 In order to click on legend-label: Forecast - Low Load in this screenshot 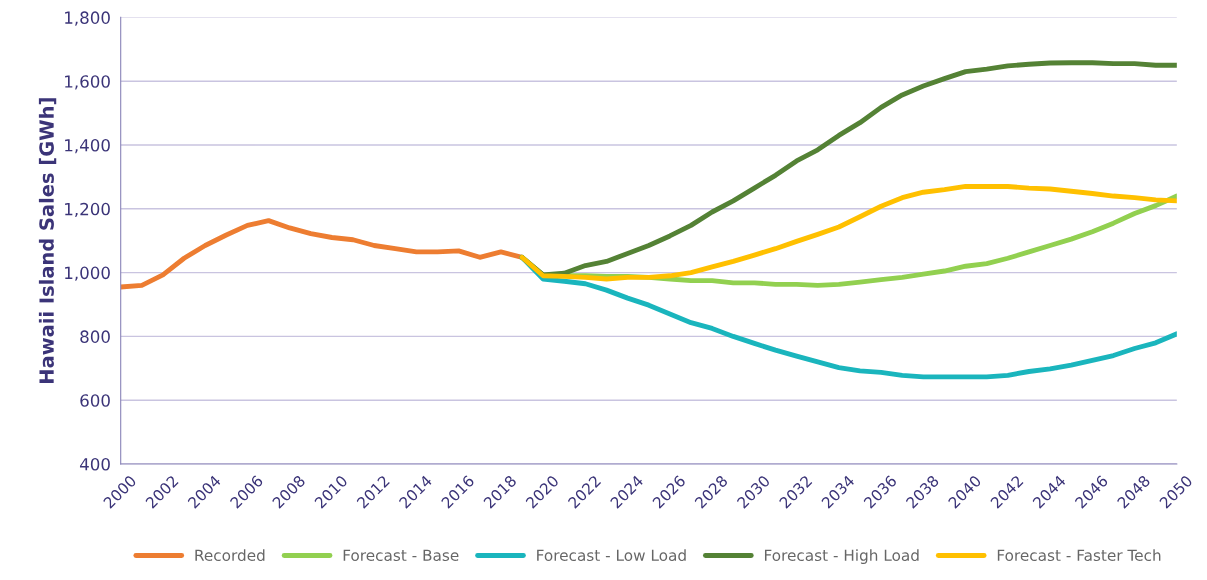, I will do `click(611, 555)`.